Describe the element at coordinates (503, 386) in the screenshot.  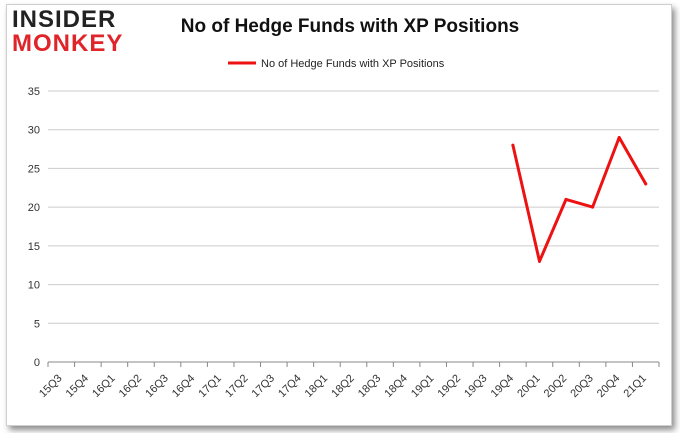
I see `x-tick-label: 19Q4` at that location.